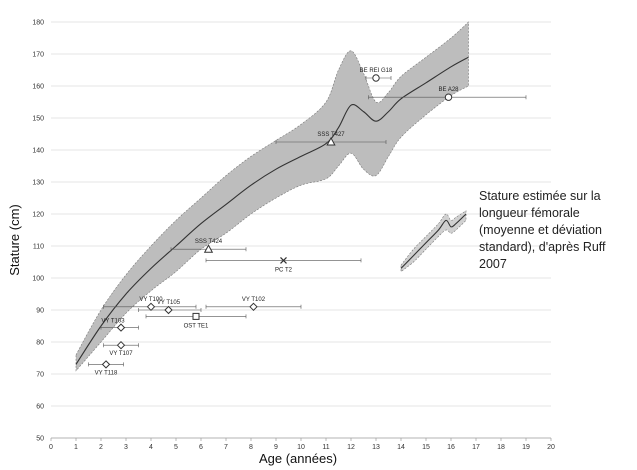  I want to click on y-tick-label: 140, so click(38, 151).